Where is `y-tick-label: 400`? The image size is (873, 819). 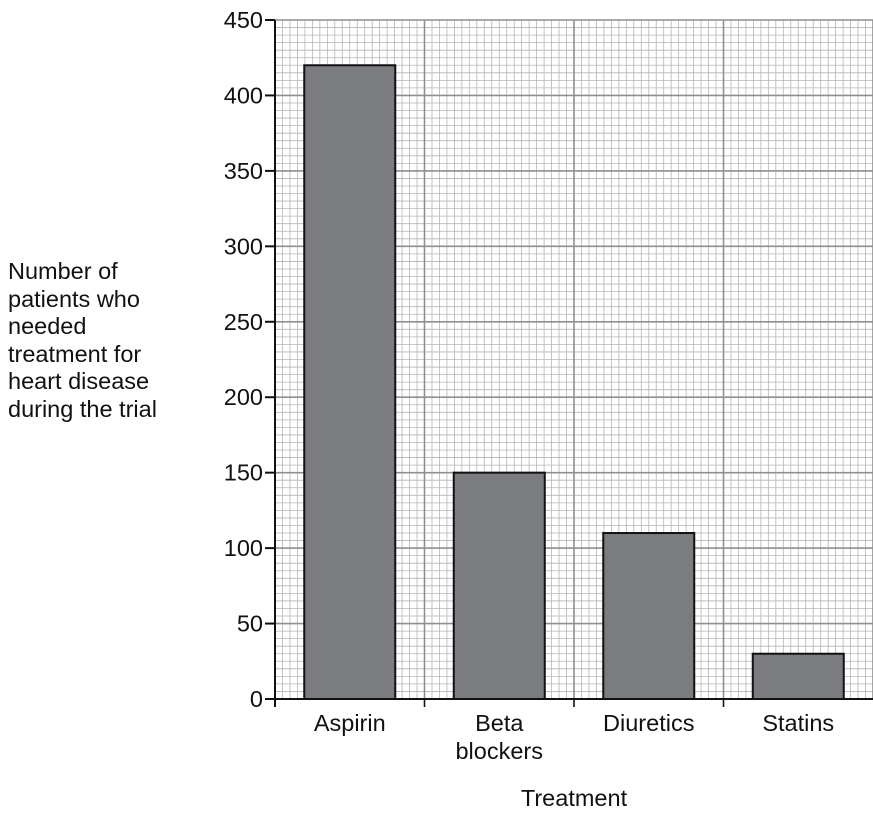 y-tick-label: 400 is located at coordinates (243, 95).